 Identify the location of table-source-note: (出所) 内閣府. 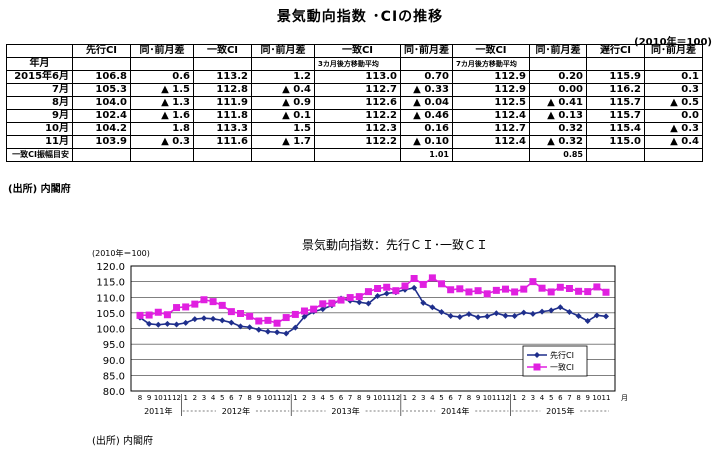
(39, 189).